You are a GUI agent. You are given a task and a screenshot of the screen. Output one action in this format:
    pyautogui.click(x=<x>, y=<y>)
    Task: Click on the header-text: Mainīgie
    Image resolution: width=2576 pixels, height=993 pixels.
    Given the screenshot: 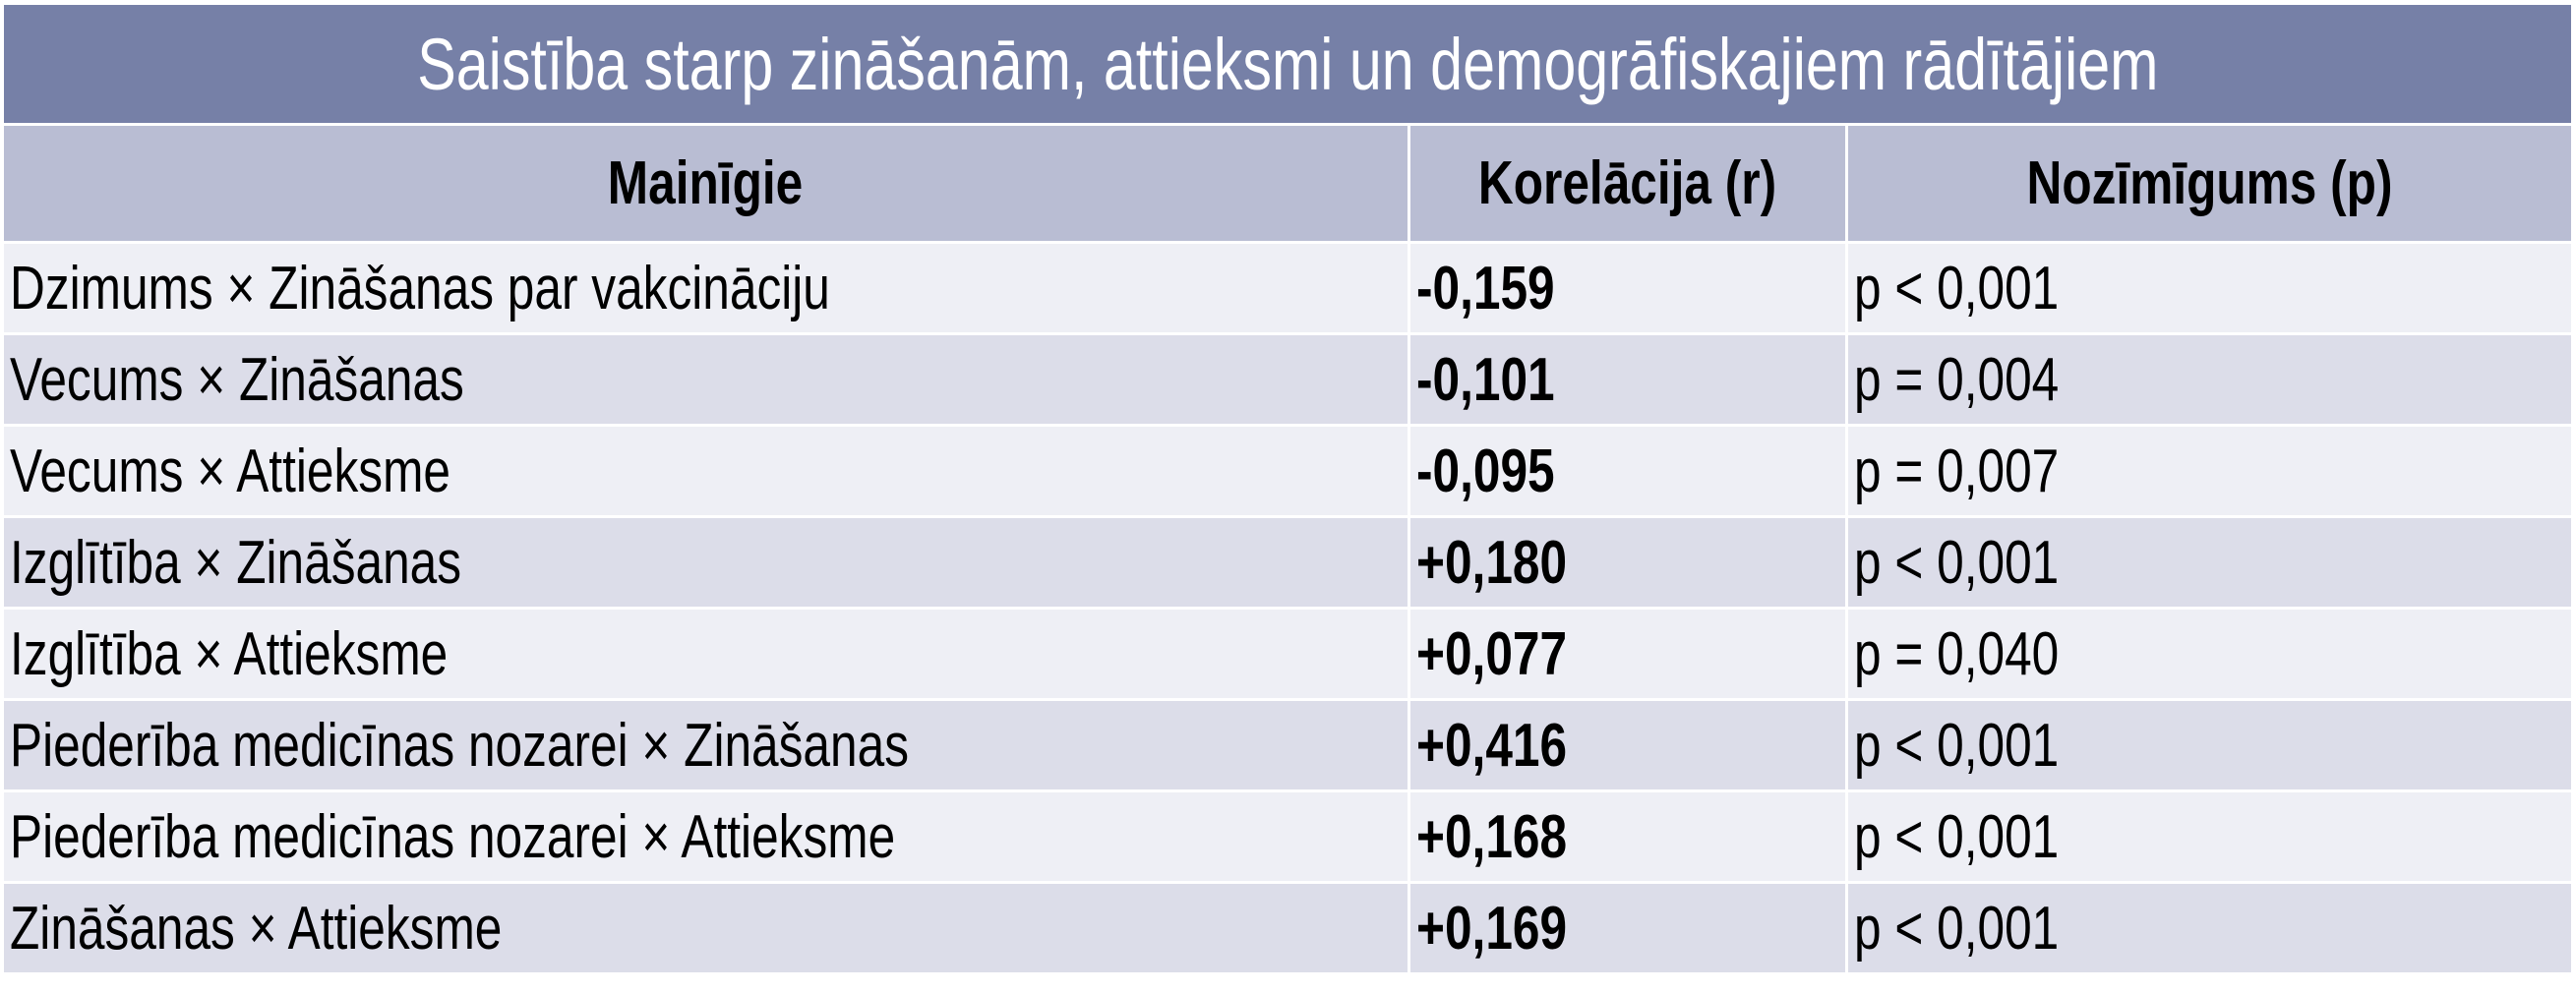 What is the action you would take?
    pyautogui.click(x=706, y=183)
    